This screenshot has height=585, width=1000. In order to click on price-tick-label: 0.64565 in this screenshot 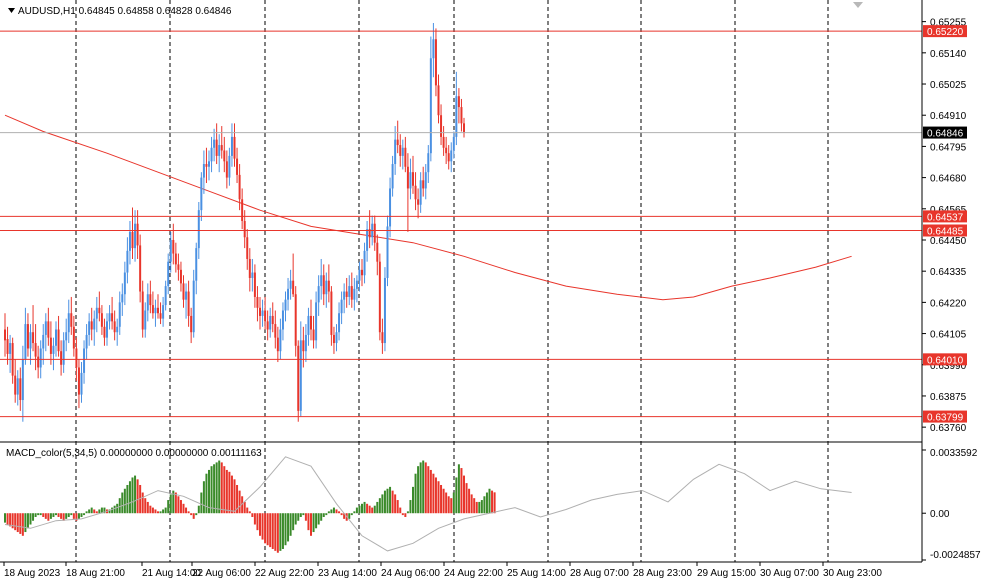, I will do `click(948, 210)`.